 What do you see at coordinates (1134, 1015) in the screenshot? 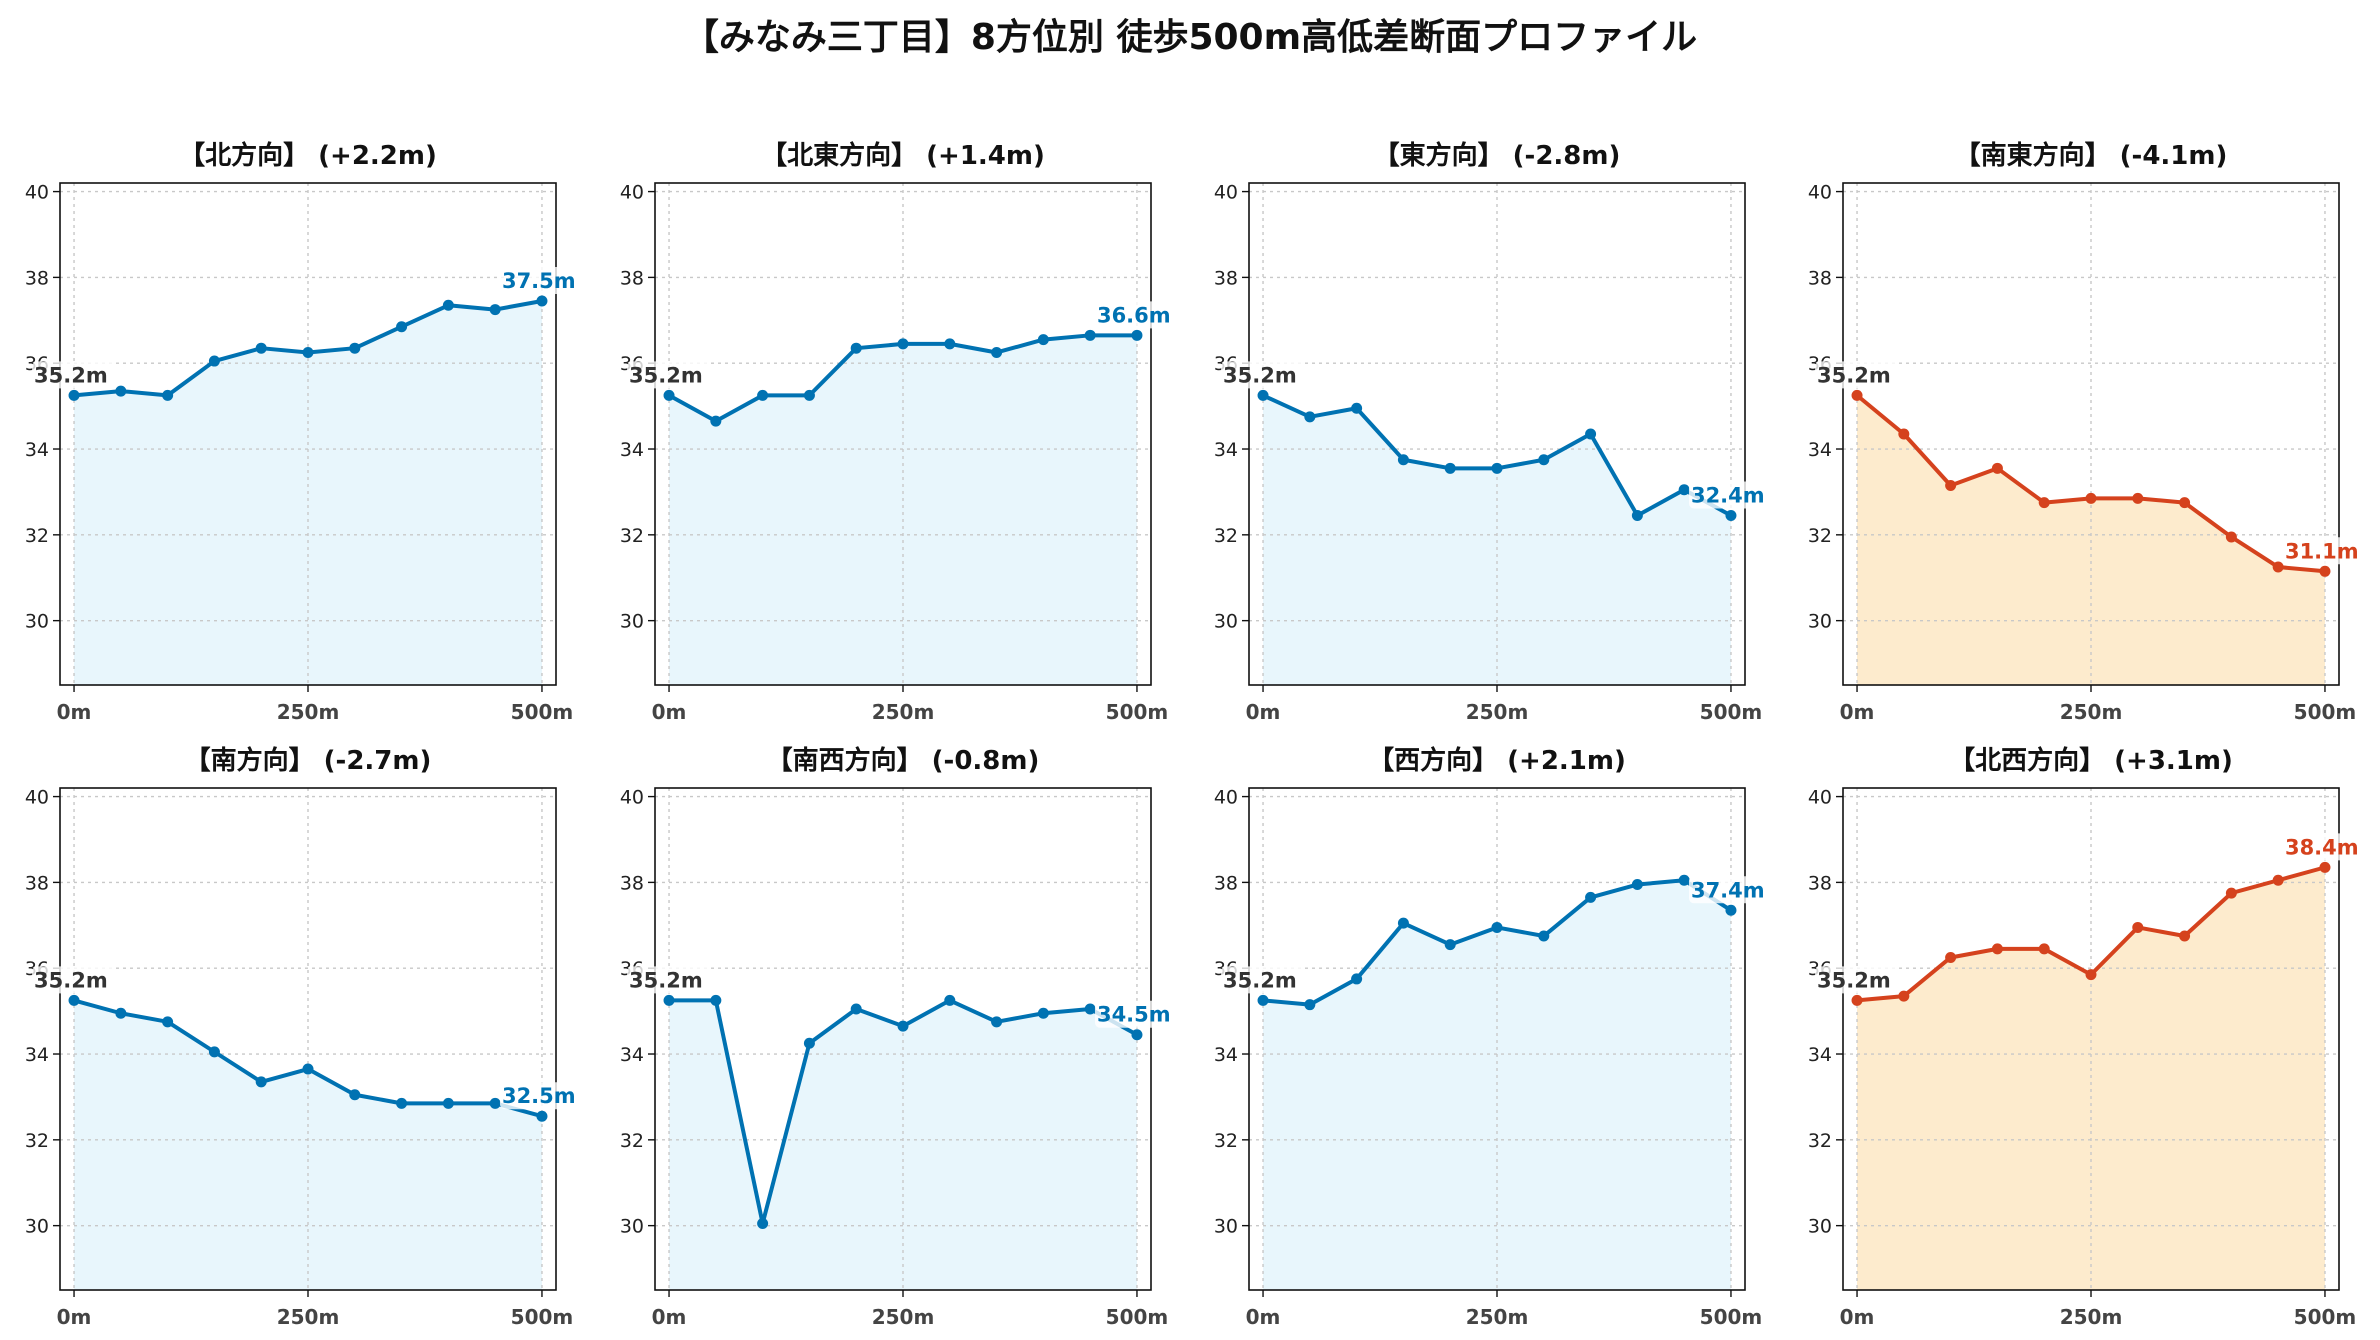
I see `end-value-label: 34.5m` at bounding box center [1134, 1015].